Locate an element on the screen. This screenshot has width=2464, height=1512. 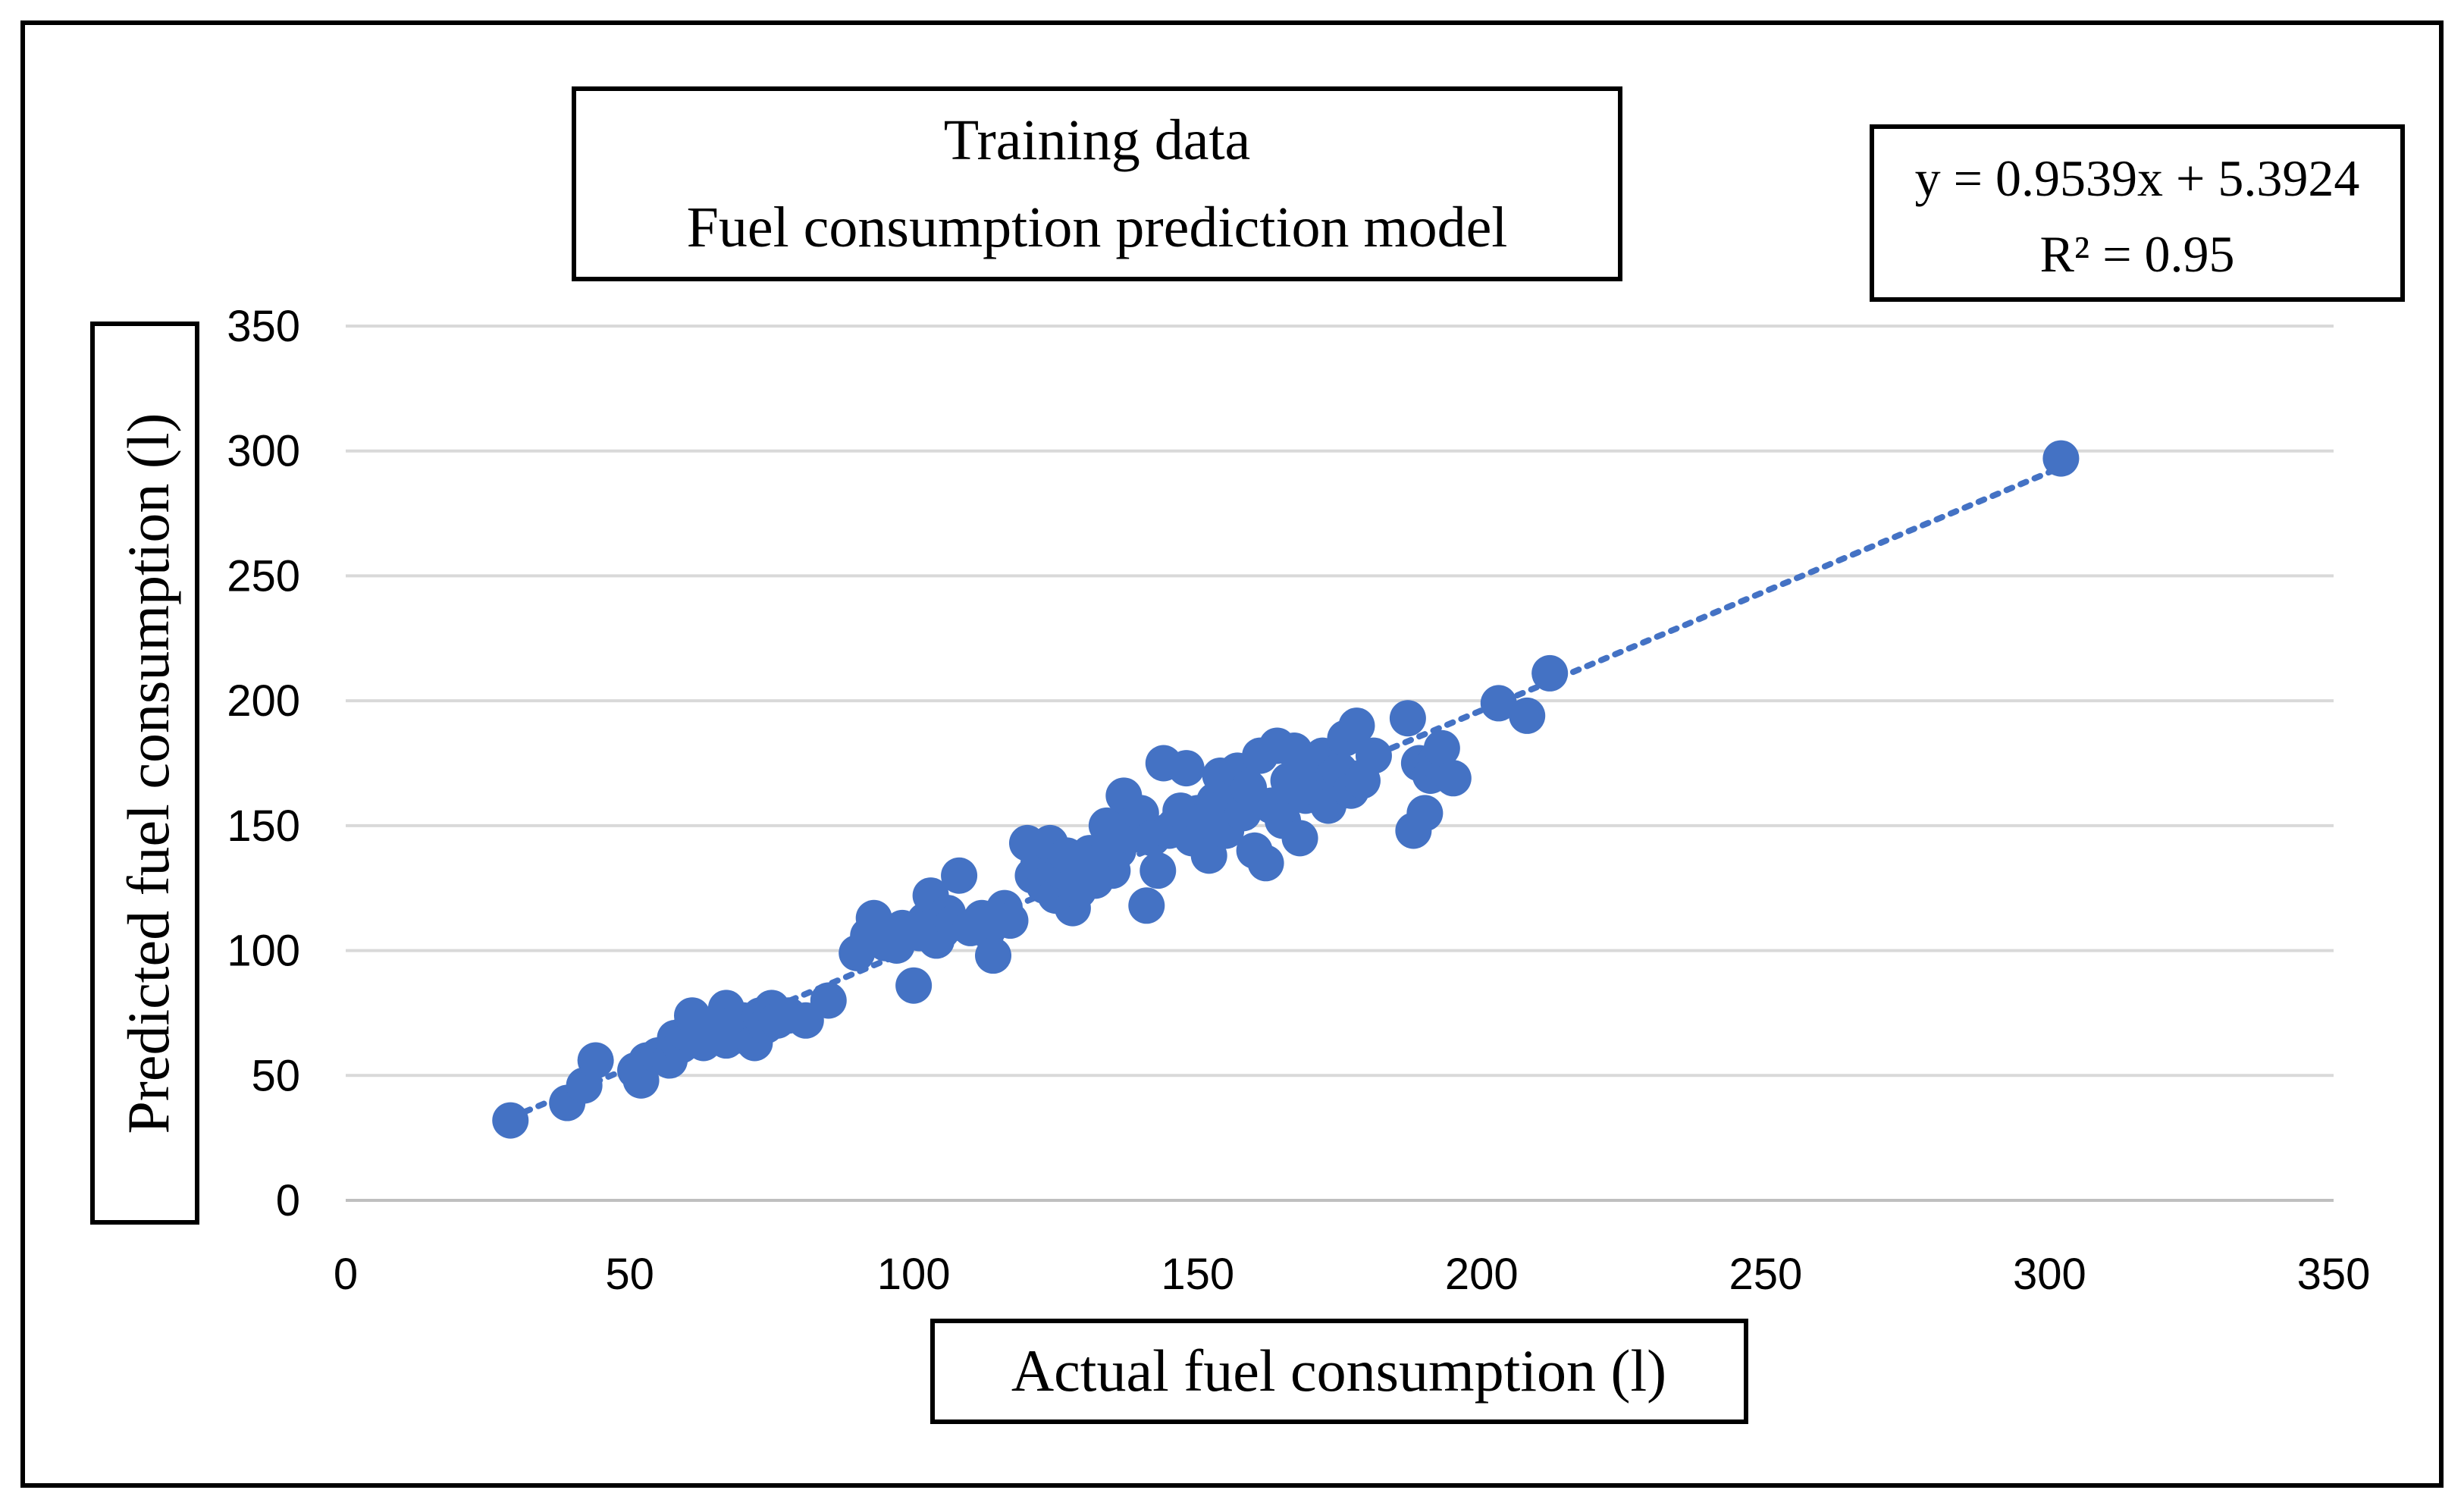
x-tick-label: 50 is located at coordinates (629, 1274).